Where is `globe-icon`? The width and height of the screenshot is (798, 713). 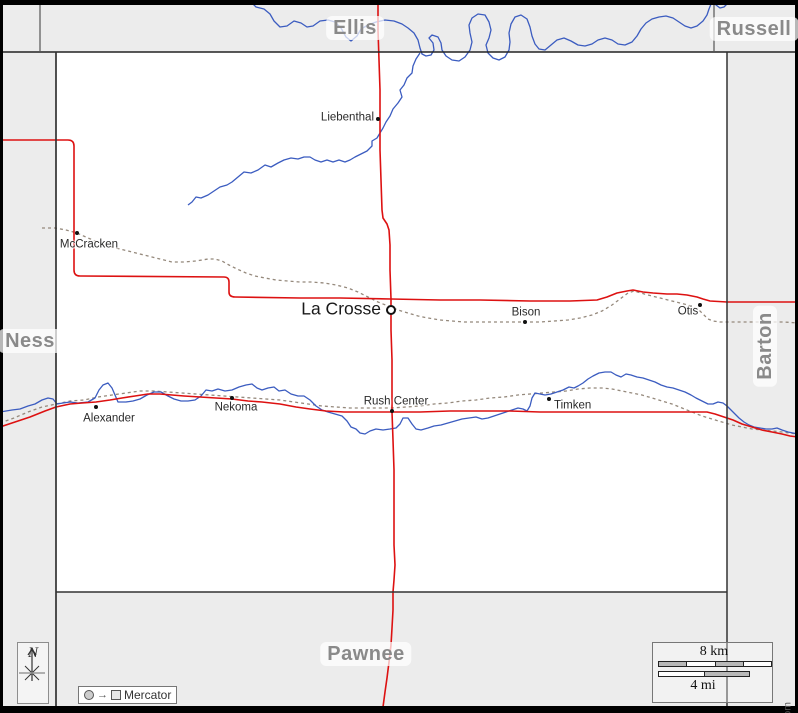
globe-icon is located at coordinates (89, 695).